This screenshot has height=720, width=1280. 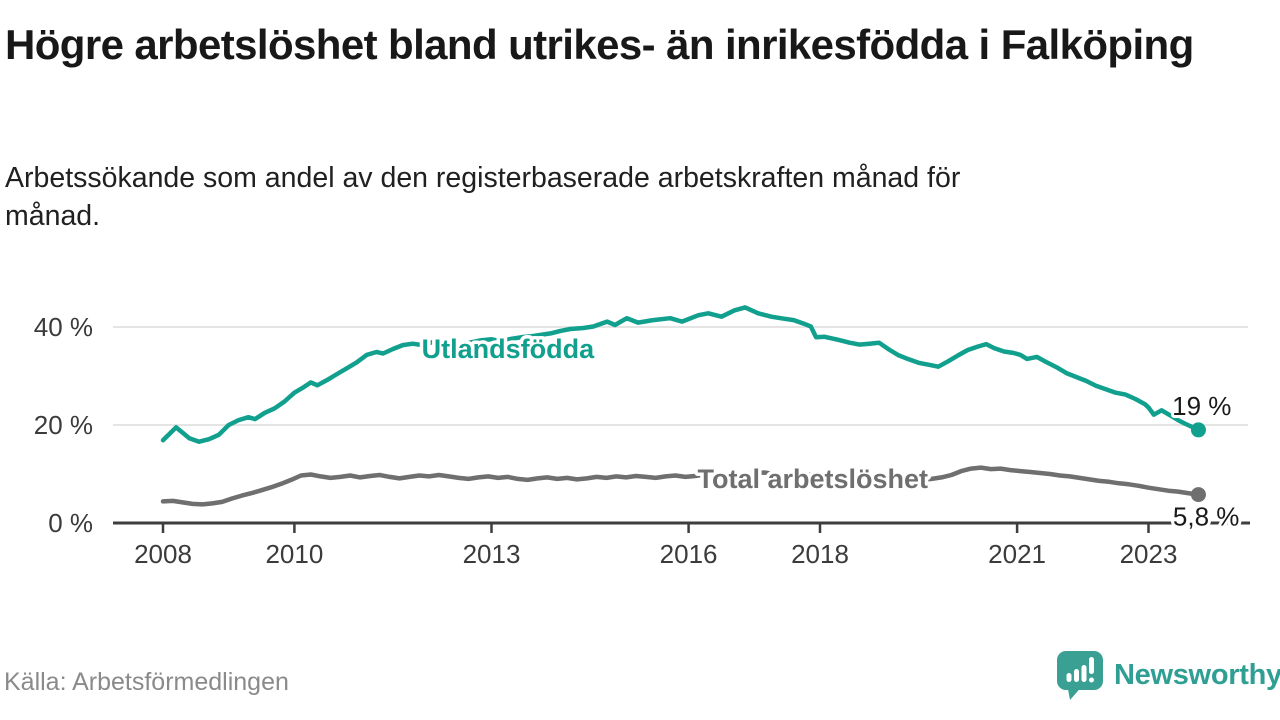 What do you see at coordinates (1198, 430) in the screenshot?
I see `series-end-dot-utlandsf-dda` at bounding box center [1198, 430].